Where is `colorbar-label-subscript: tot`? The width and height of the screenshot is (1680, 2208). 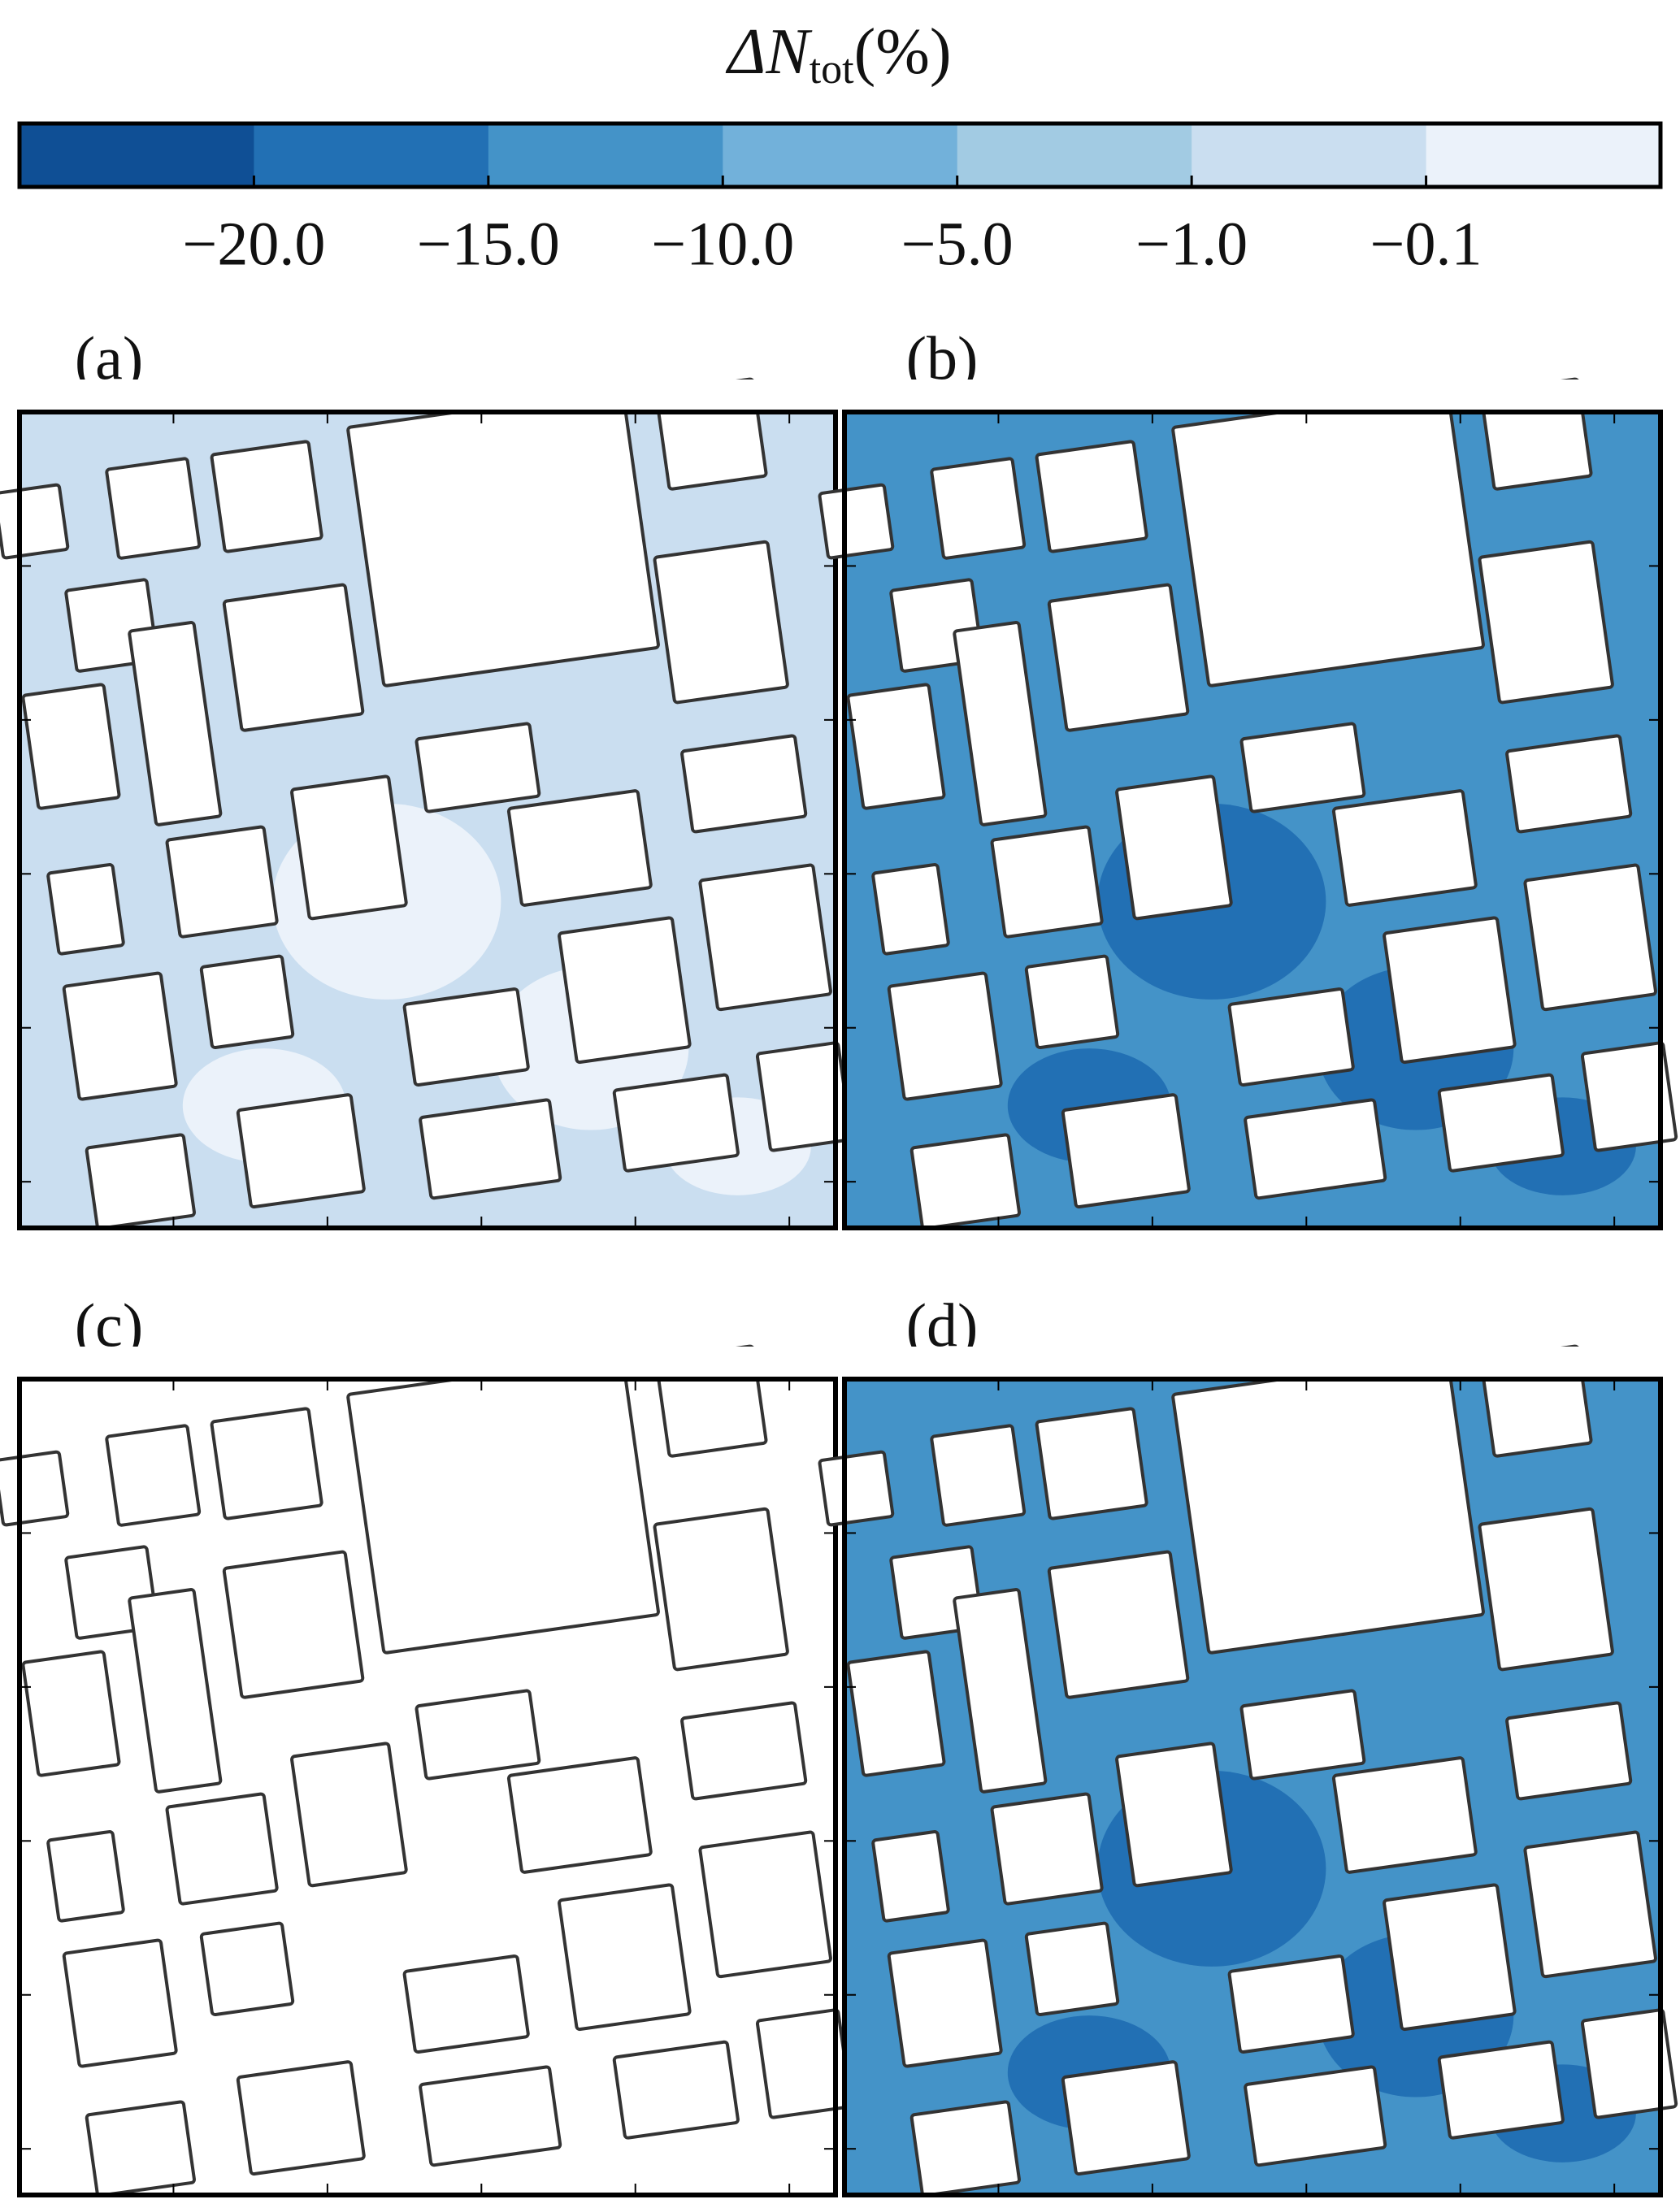
colorbar-label-subscript: tot is located at coordinates (832, 69).